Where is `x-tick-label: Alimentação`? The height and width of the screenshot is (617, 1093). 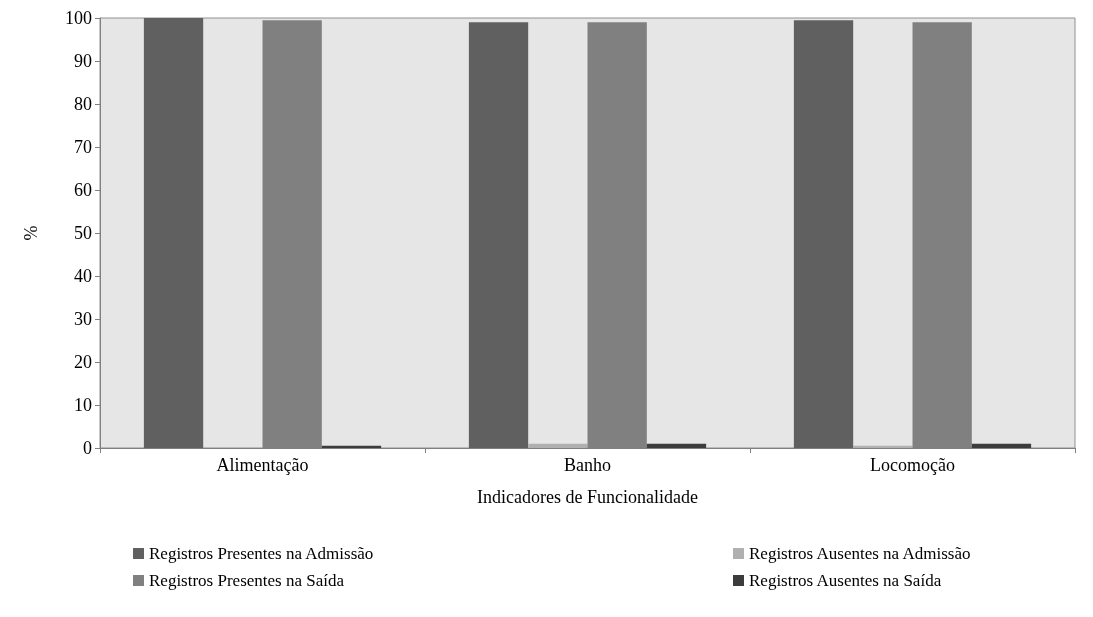 x-tick-label: Alimentação is located at coordinates (262, 465).